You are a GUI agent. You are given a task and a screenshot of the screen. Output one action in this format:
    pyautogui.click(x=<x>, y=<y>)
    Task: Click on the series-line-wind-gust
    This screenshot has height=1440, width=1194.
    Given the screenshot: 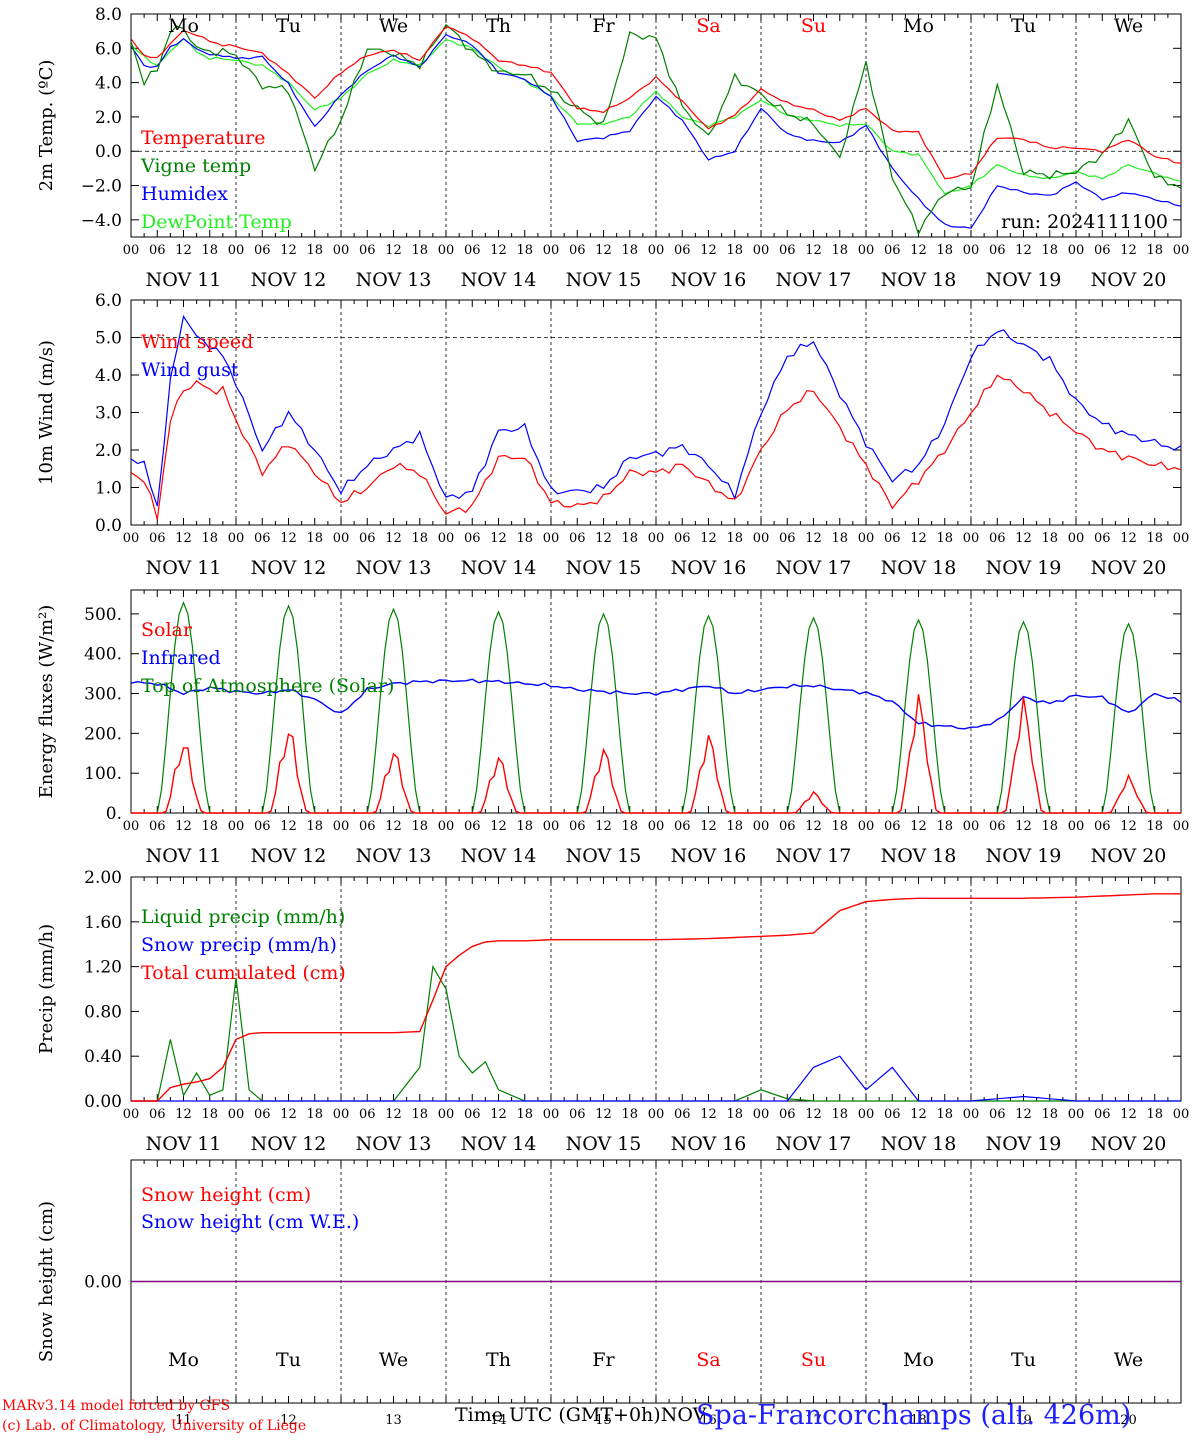 What is the action you would take?
    pyautogui.click(x=656, y=410)
    